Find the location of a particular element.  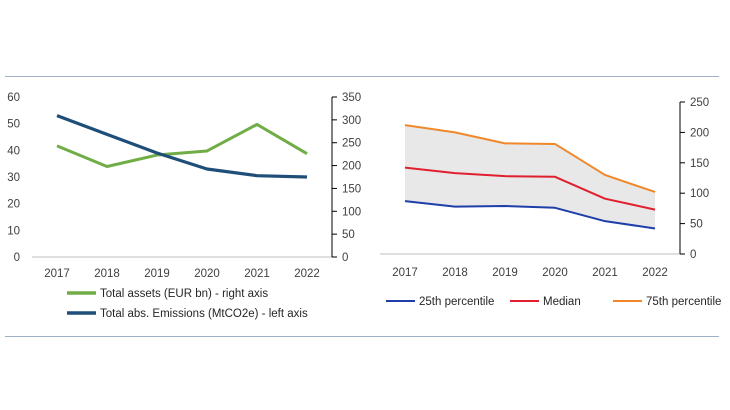

left-axis-tick-label: 50 is located at coordinates (13, 125).